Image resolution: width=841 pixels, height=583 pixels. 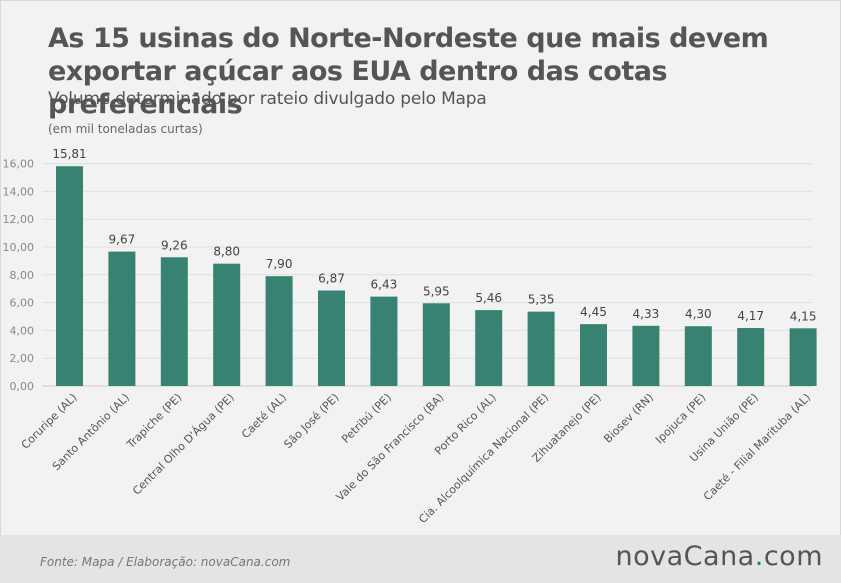 I want to click on bar-value-label: 6,43, so click(x=384, y=285).